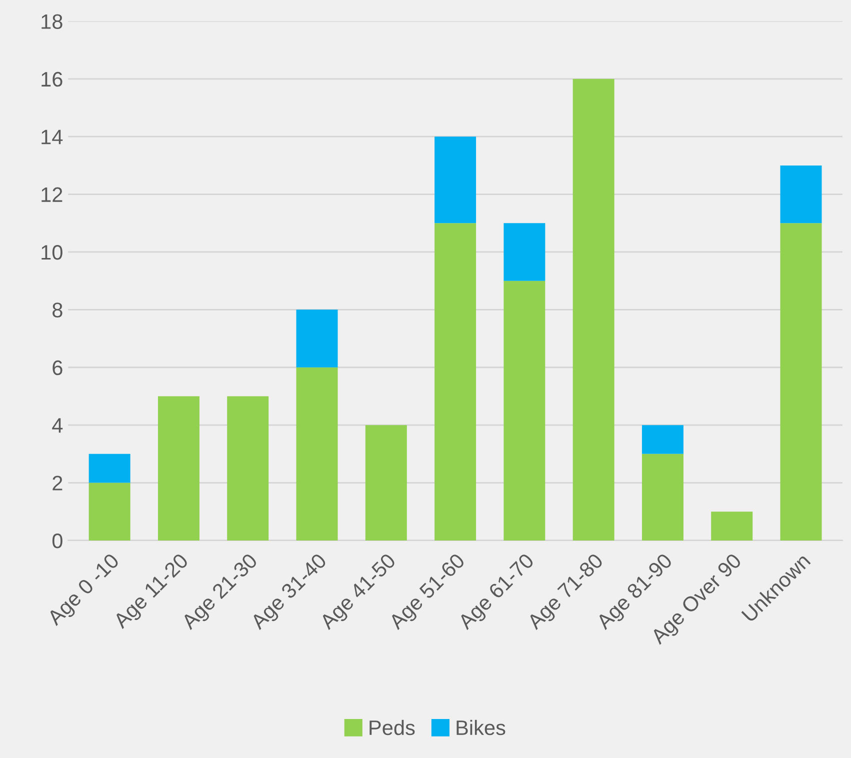 The height and width of the screenshot is (758, 851). I want to click on y-tick-label: 4, so click(57, 425).